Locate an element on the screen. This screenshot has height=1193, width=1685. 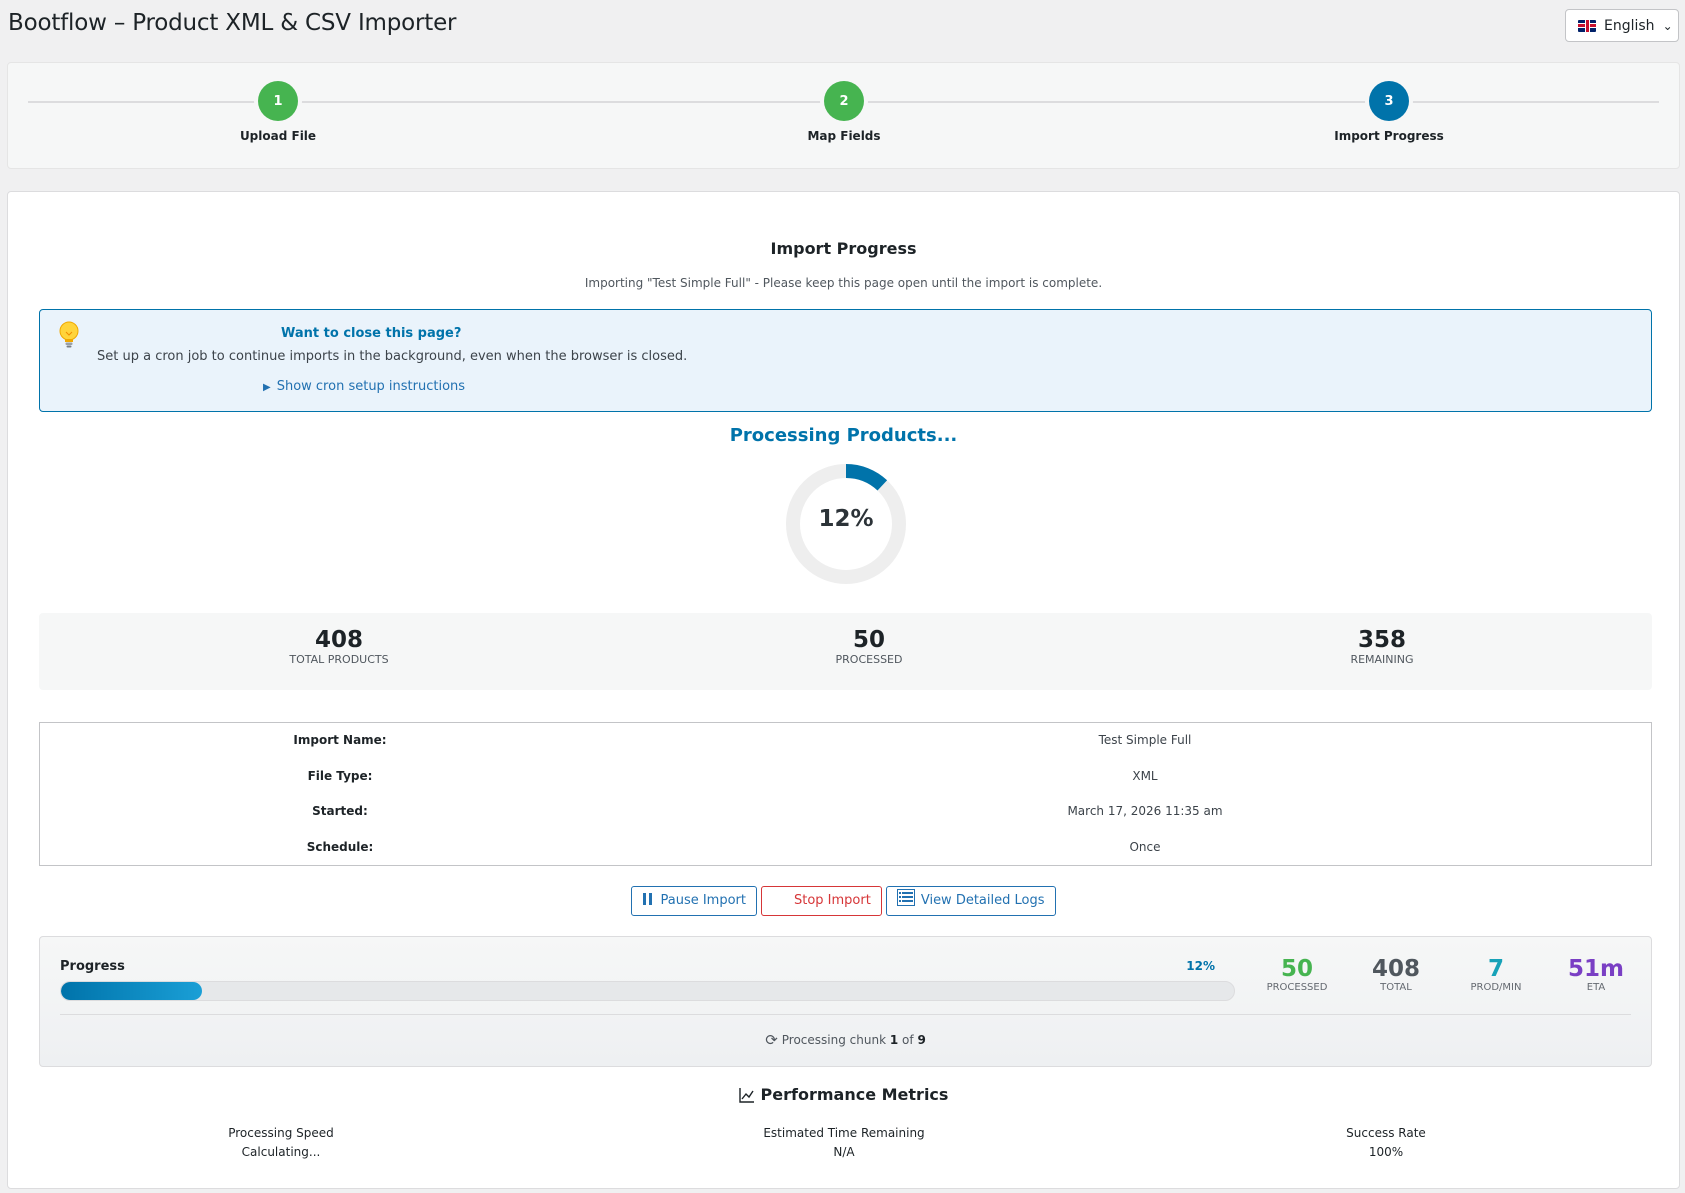
step-upload-file: 1 Upload File is located at coordinates (278, 112).